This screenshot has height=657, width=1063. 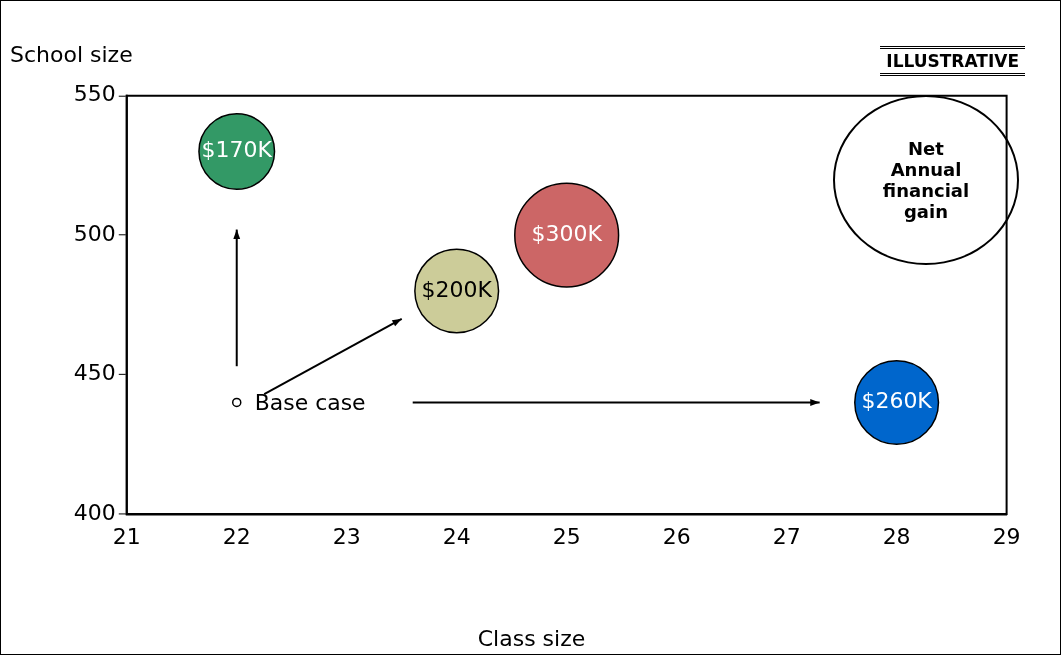 I want to click on annotation: $170K, so click(x=237, y=150).